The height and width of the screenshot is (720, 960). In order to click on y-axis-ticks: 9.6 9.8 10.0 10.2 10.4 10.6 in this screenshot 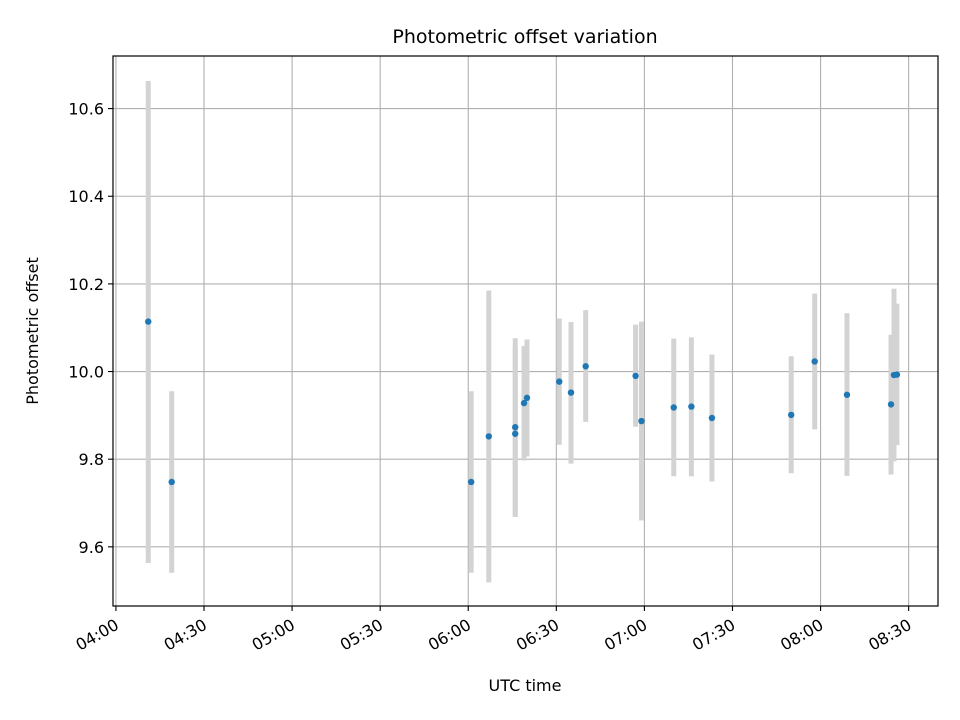, I will do `click(90, 328)`.